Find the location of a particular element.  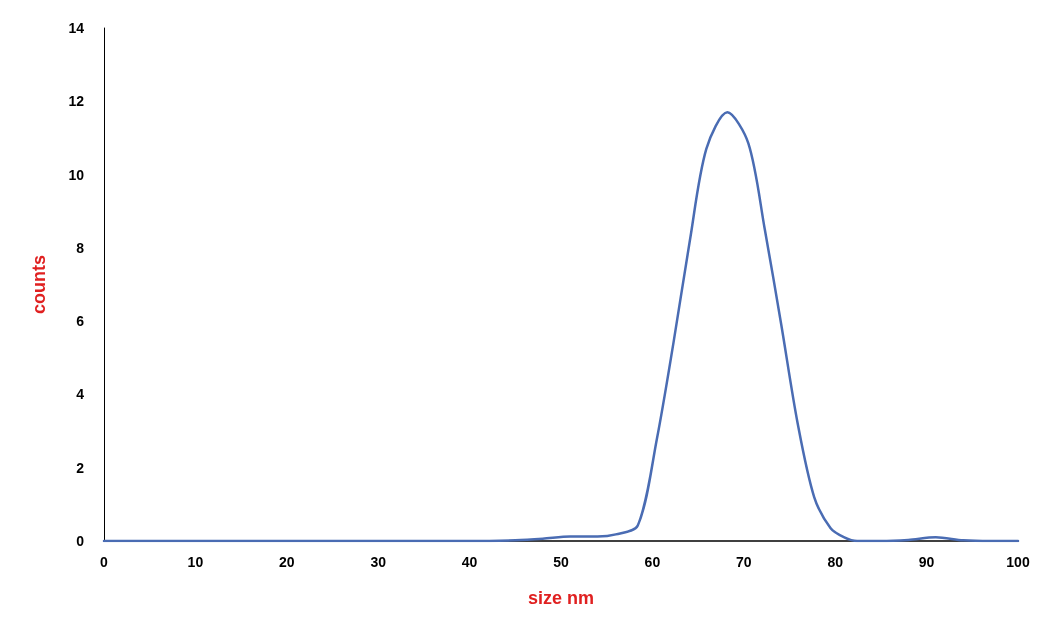

x-tick-label: 70 is located at coordinates (744, 562).